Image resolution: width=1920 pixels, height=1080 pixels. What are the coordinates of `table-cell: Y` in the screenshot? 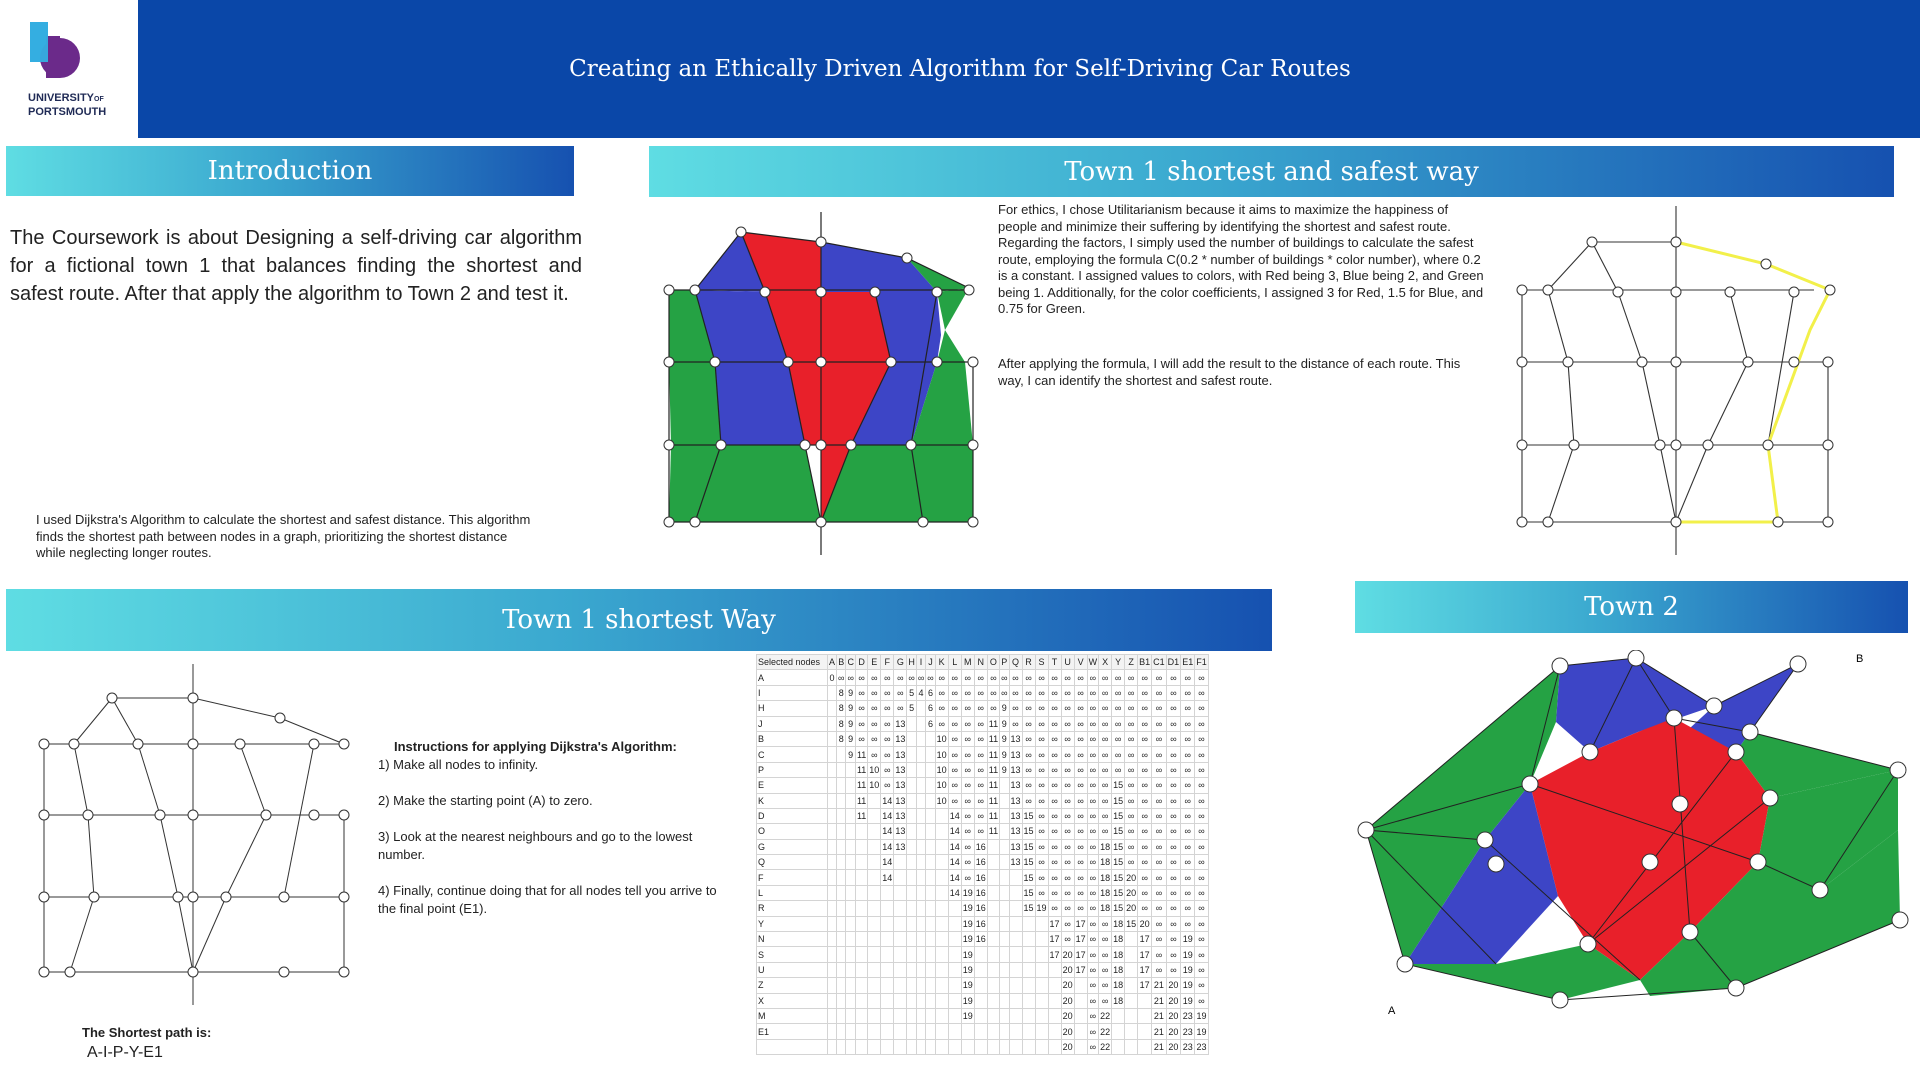 It's located at (792, 924).